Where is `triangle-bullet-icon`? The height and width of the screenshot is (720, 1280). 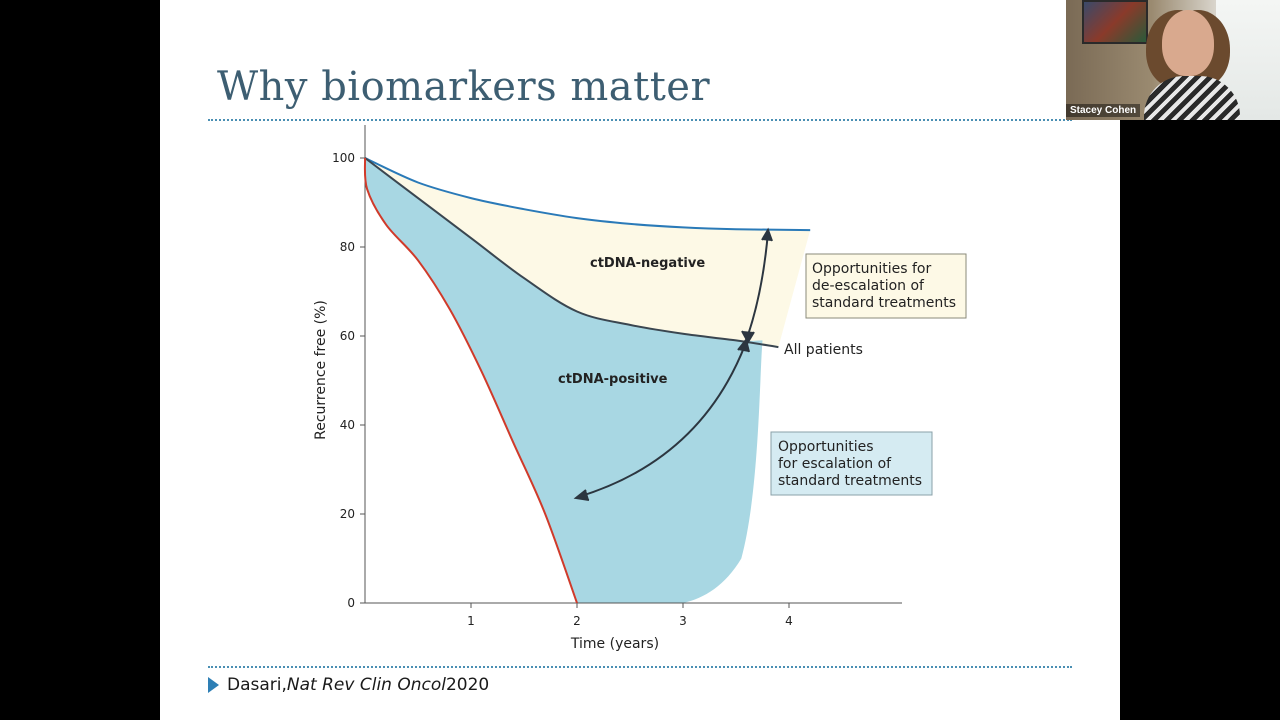
triangle-bullet-icon is located at coordinates (213, 685).